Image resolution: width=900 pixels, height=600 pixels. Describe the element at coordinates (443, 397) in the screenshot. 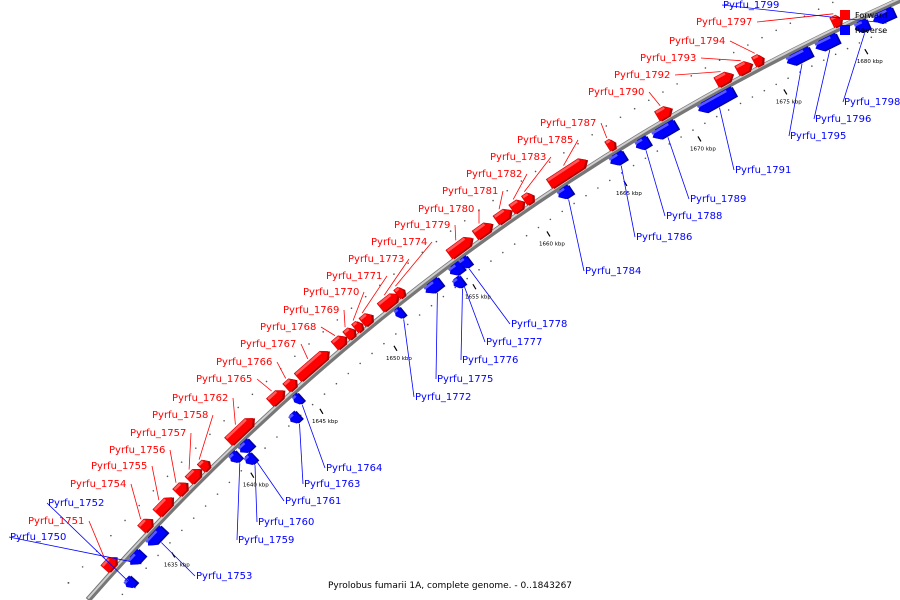

I see `gene-label-pyrfu-1772: Pyrfu_1772` at that location.